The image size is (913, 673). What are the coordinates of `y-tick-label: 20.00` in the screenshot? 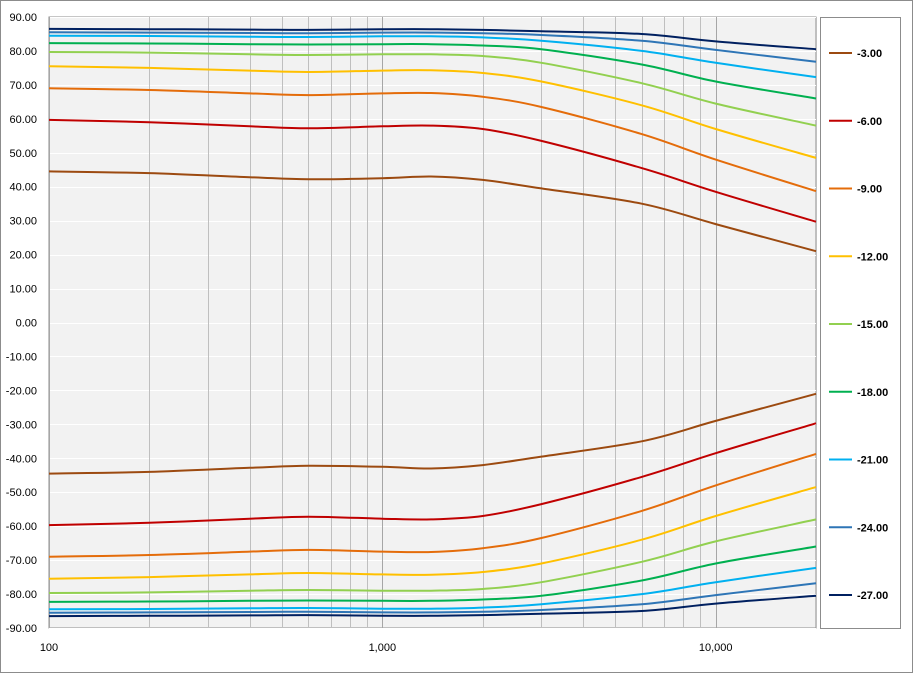 It's located at (23, 256).